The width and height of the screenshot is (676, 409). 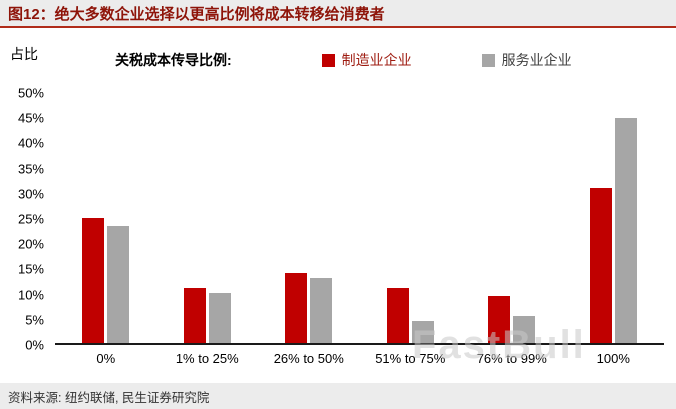 I want to click on legend-label-manufacturing: 制造业企业, so click(x=376, y=60).